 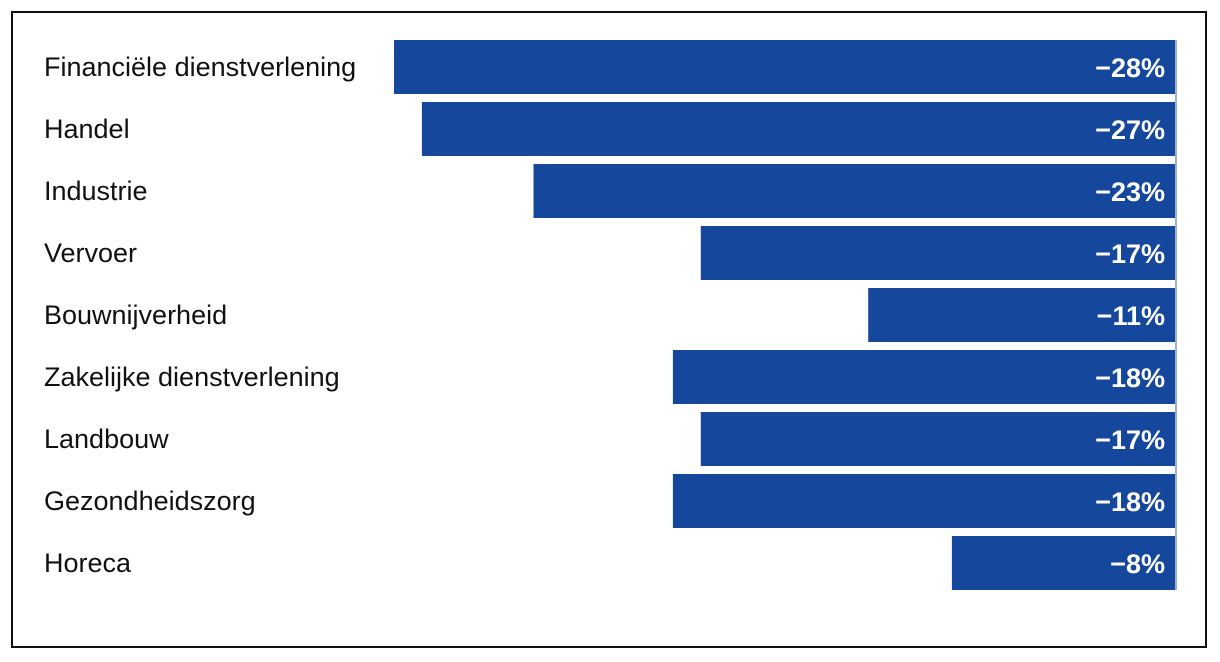 I want to click on category-label: Financiële dienstverlening, so click(x=200, y=67).